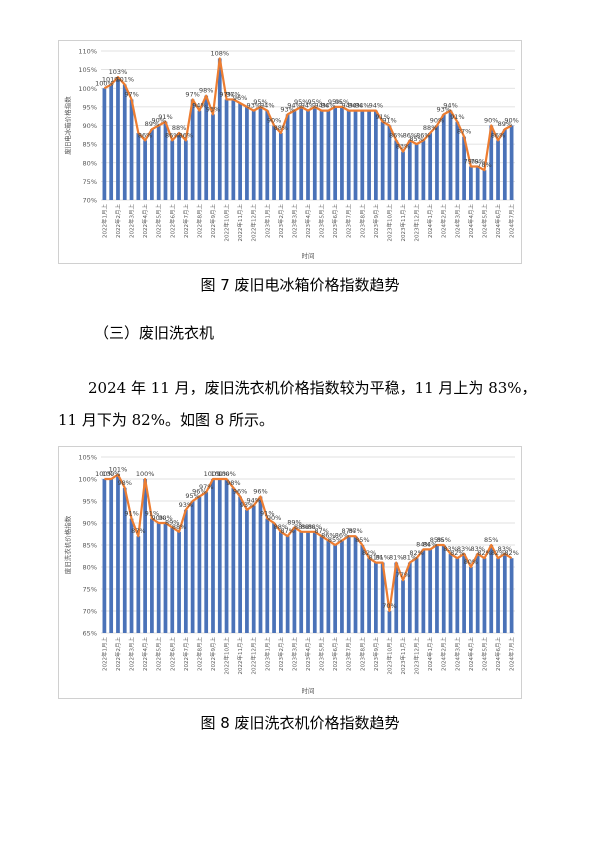 The height and width of the screenshot is (849, 600). Describe the element at coordinates (484, 165) in the screenshot. I see `data-label: 78%` at that location.